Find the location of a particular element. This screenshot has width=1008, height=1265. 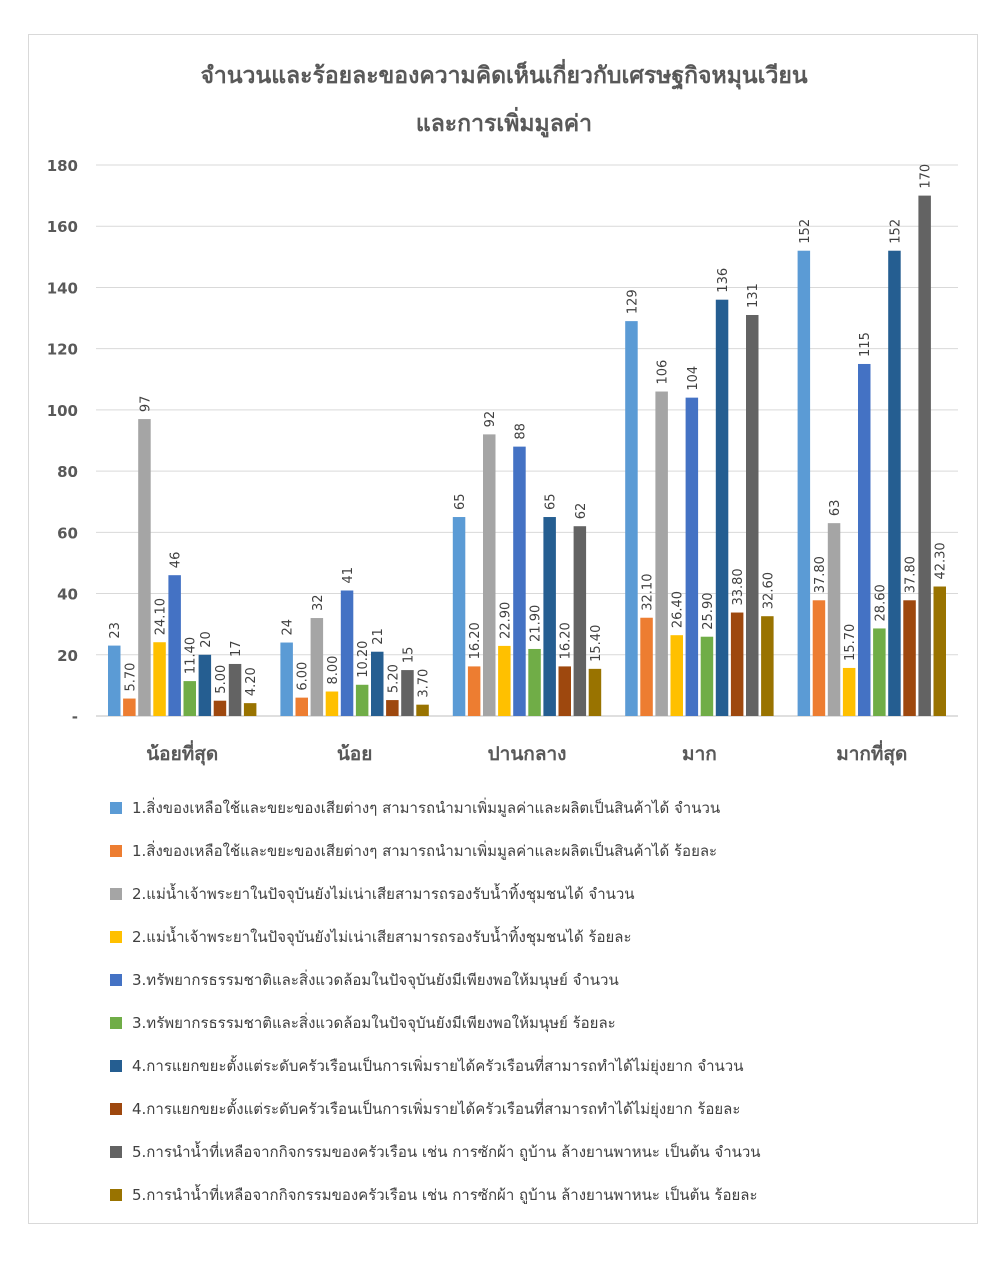

data-label: 4.20 is located at coordinates (251, 681).